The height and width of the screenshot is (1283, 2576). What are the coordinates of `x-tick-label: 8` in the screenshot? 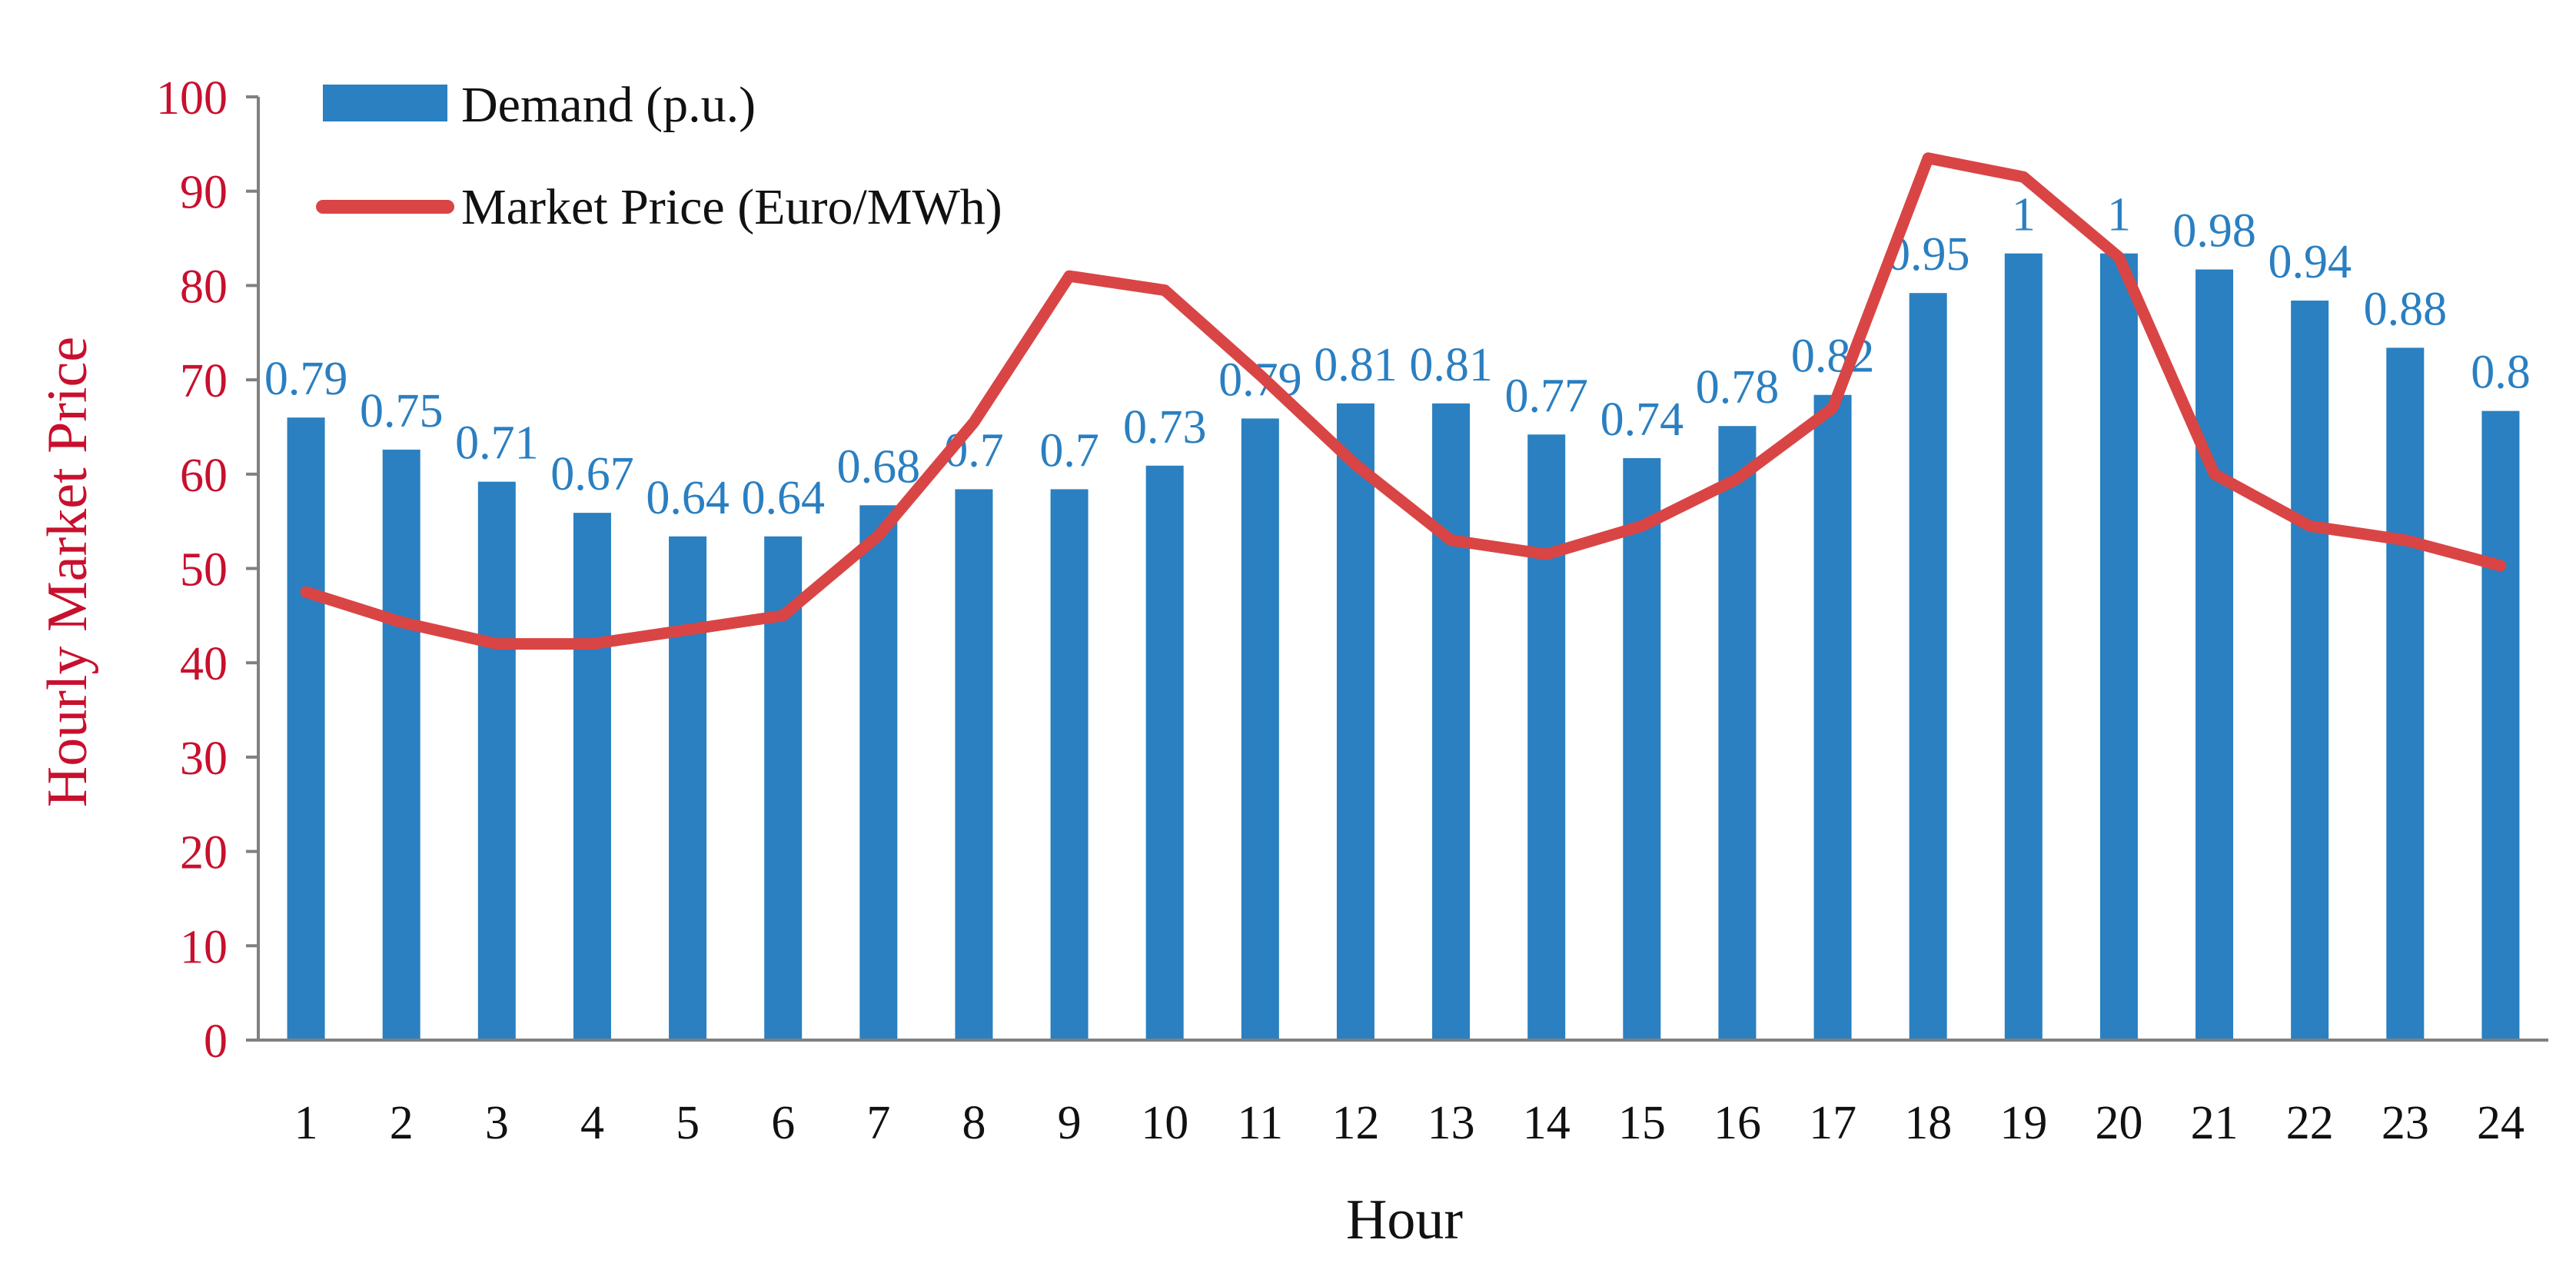 It's located at (974, 1123).